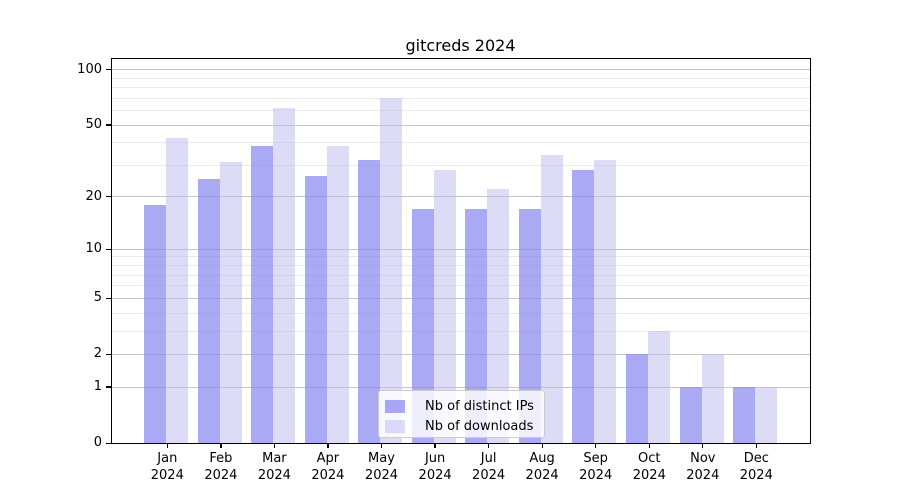 The width and height of the screenshot is (900, 500). I want to click on legend-label-distinct-ips: Nb of distinct IPs, so click(479, 406).